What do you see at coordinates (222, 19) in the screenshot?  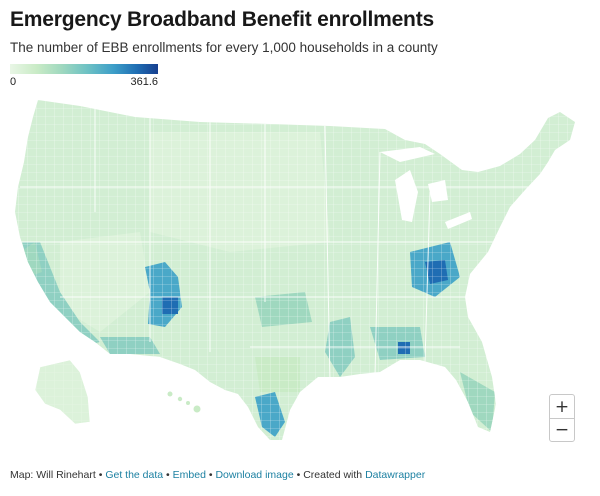 I see `map-title: Emergency Broadband Benefit enrollments` at bounding box center [222, 19].